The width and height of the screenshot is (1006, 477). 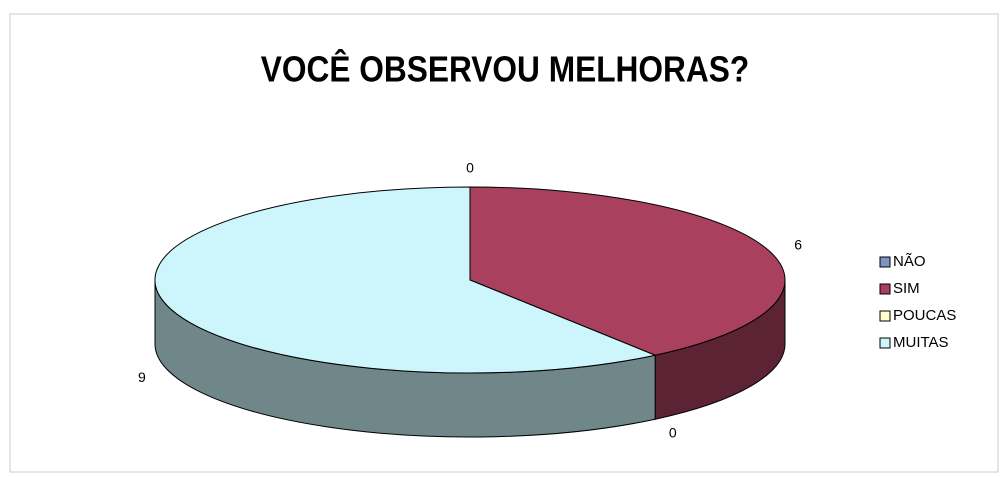 I want to click on legend-label: SIM, so click(x=906, y=288).